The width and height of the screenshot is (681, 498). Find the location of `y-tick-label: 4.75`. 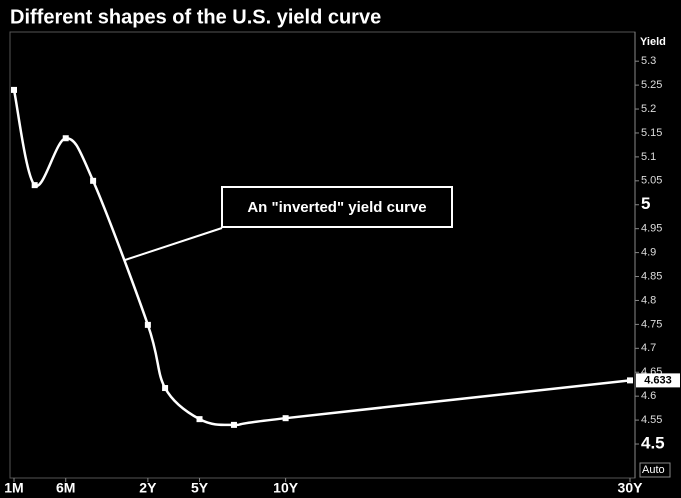

y-tick-label: 4.75 is located at coordinates (651, 324).